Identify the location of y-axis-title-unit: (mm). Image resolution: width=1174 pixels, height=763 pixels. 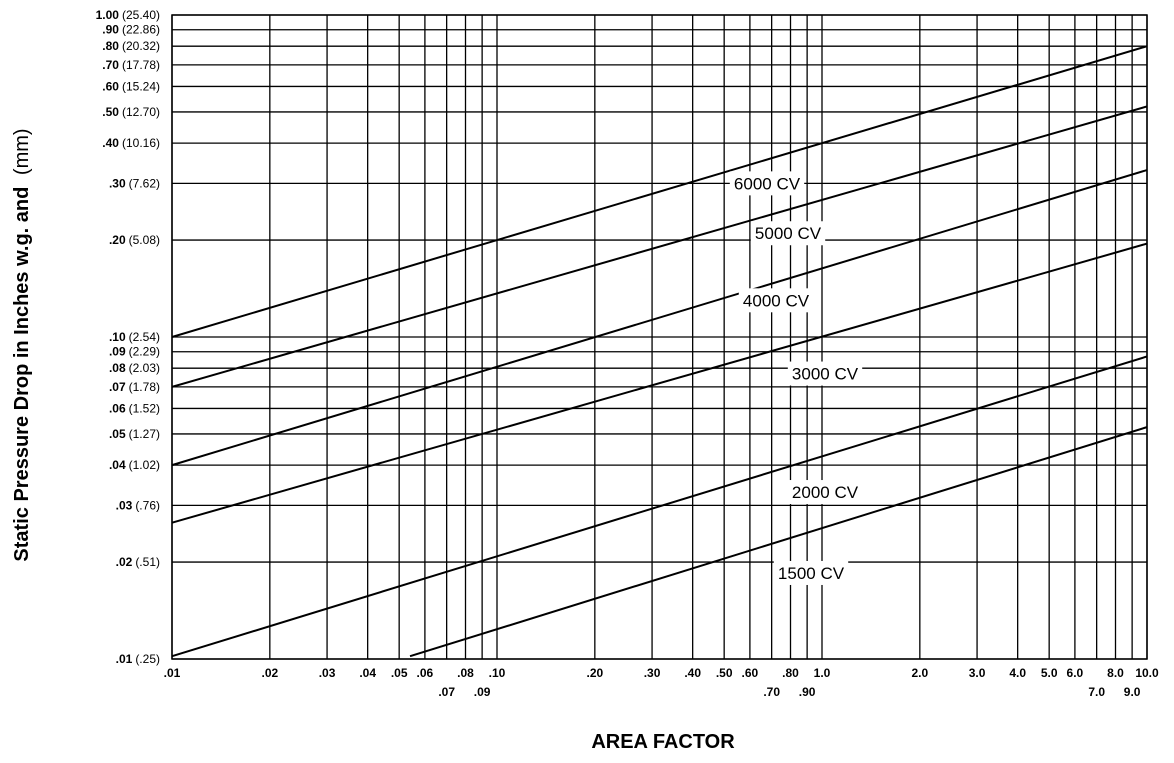
(22, 151).